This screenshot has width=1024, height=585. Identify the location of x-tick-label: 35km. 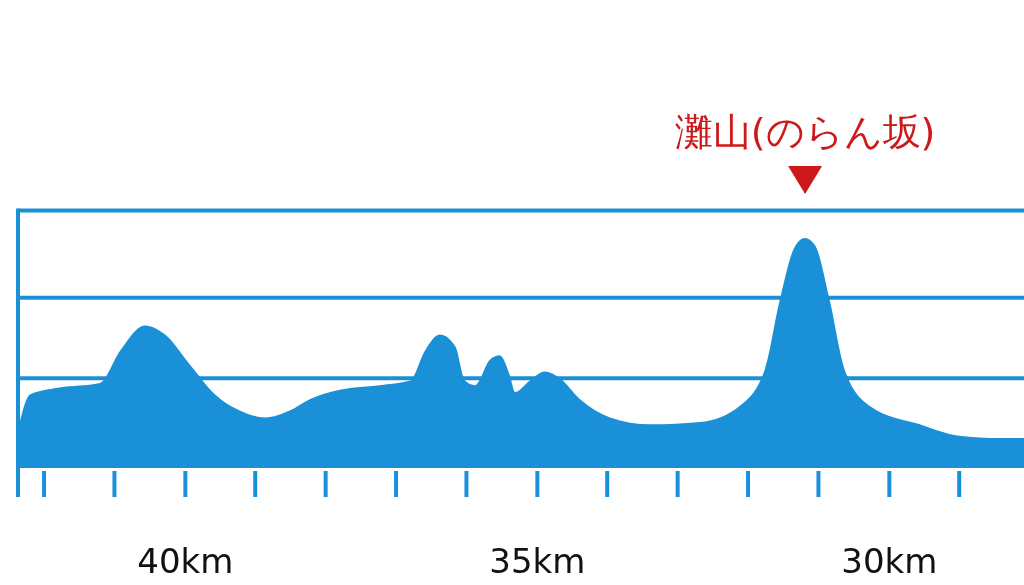
(537, 561).